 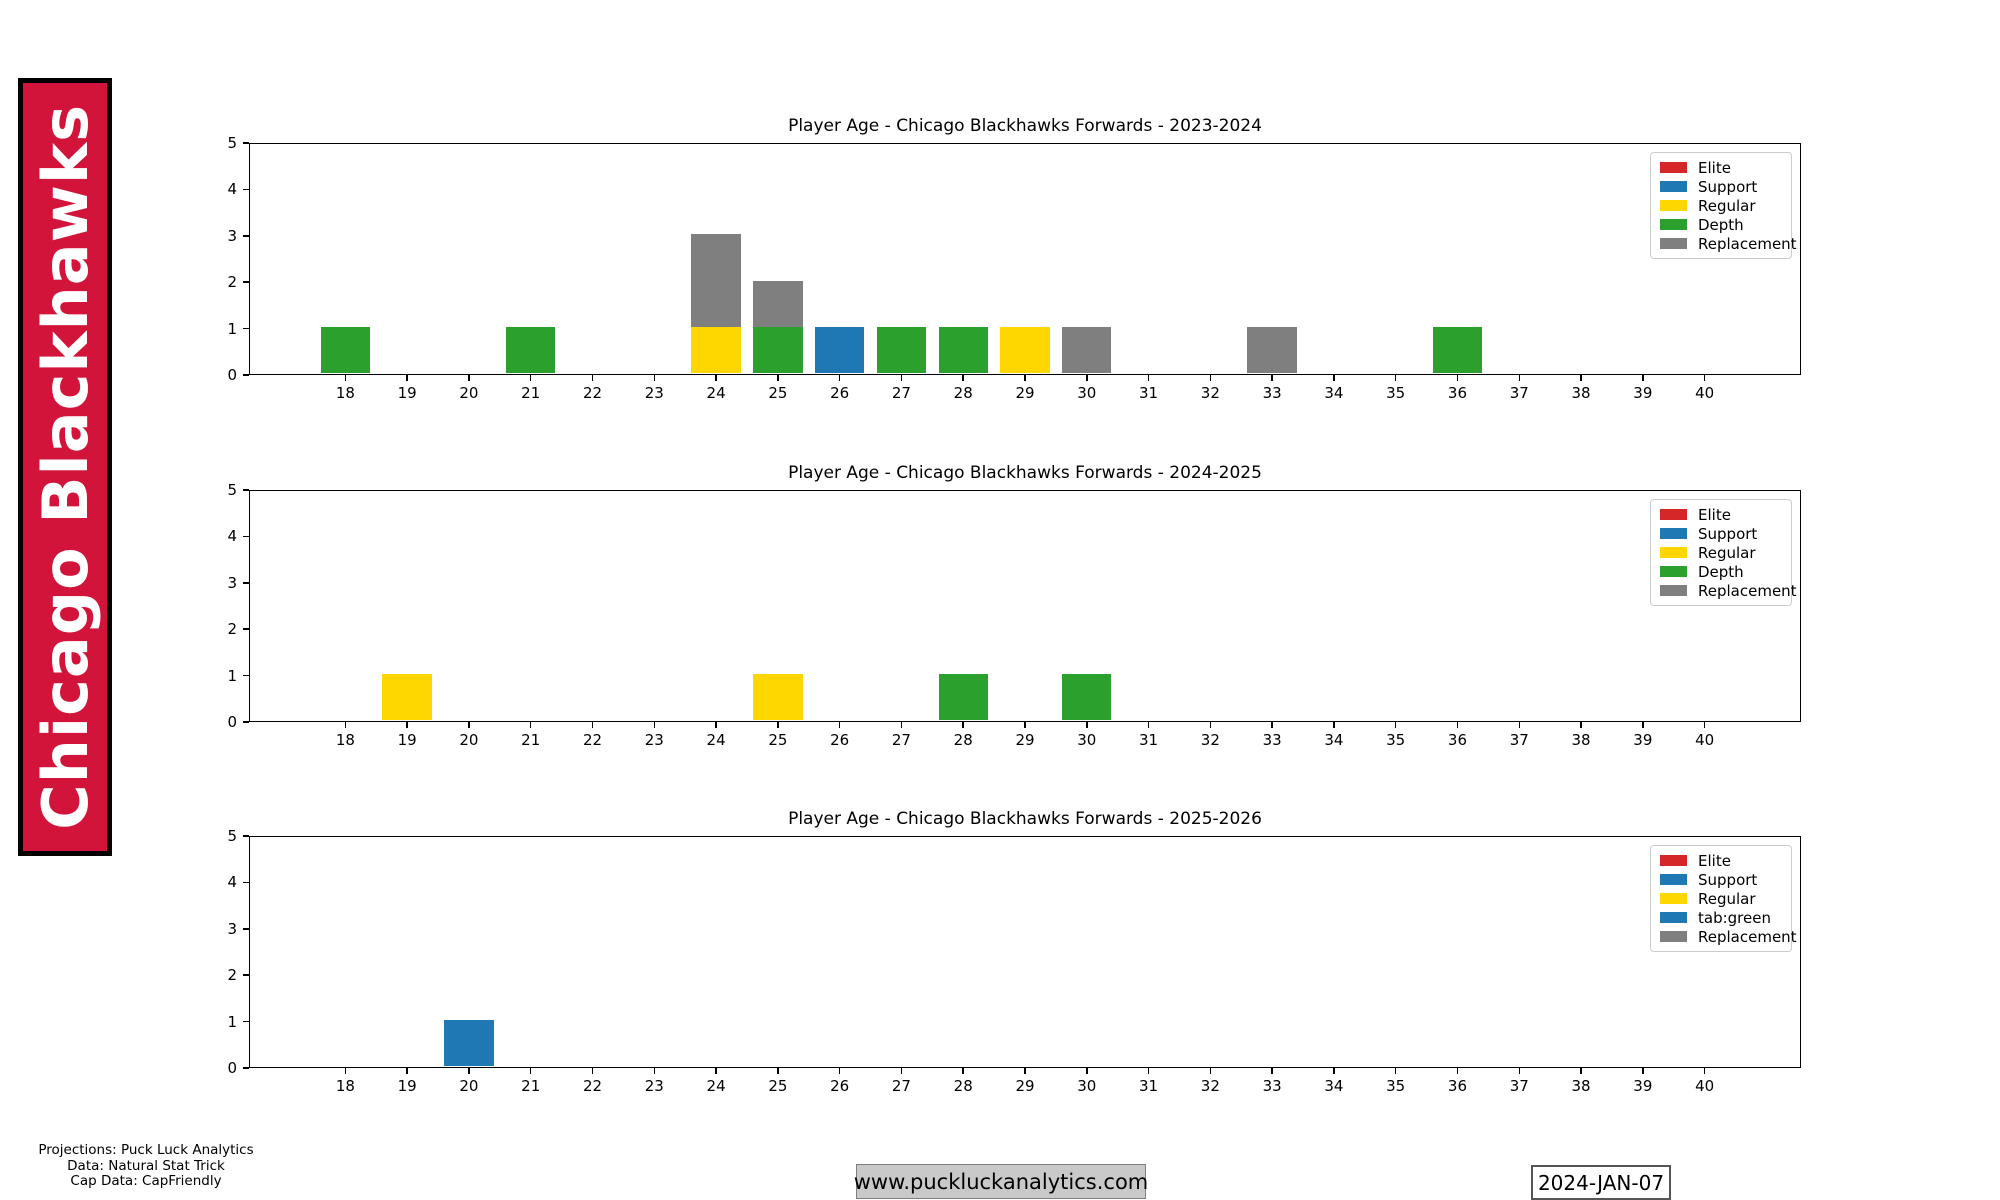 What do you see at coordinates (901, 350) in the screenshot?
I see `bar-age-27-segment` at bounding box center [901, 350].